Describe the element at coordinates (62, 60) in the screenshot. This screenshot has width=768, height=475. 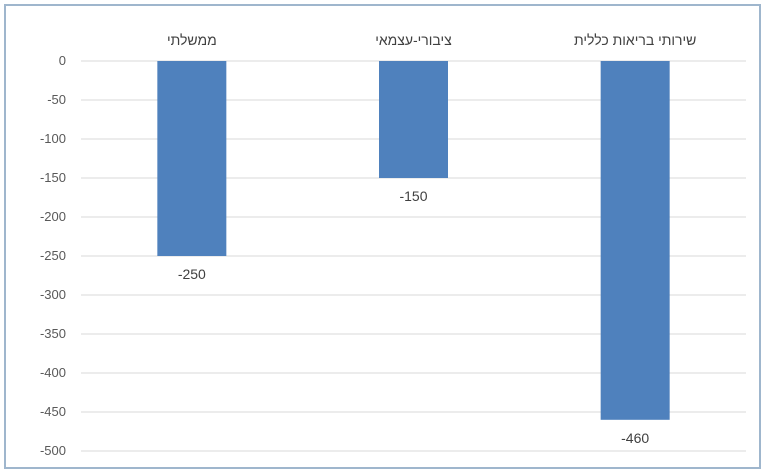
I see `y-tick-label: 0` at that location.